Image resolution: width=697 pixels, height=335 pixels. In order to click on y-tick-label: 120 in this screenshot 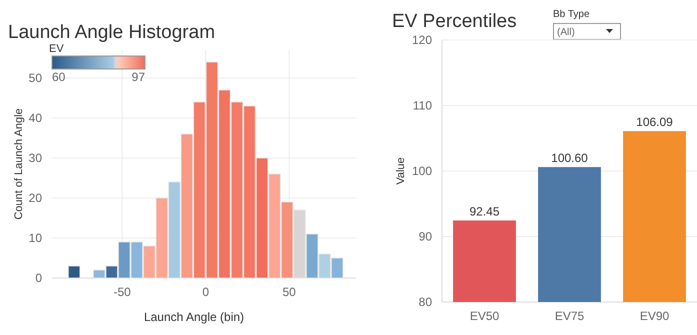, I will do `click(422, 40)`.